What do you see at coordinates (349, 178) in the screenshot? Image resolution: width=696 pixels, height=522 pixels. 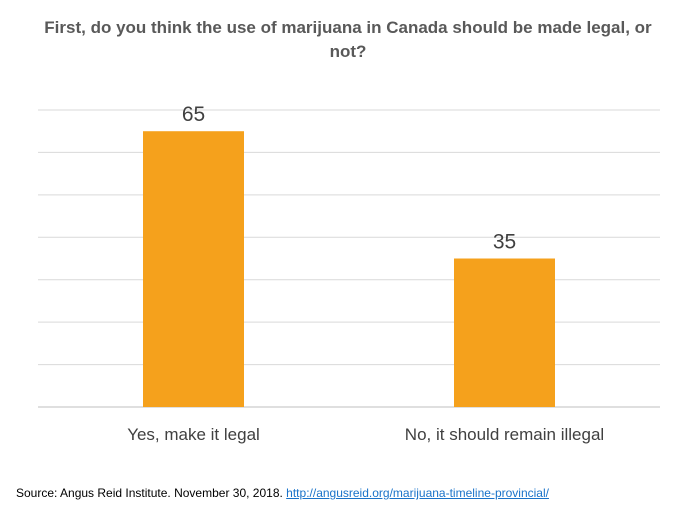 I see `data-labels: 65 35` at bounding box center [349, 178].